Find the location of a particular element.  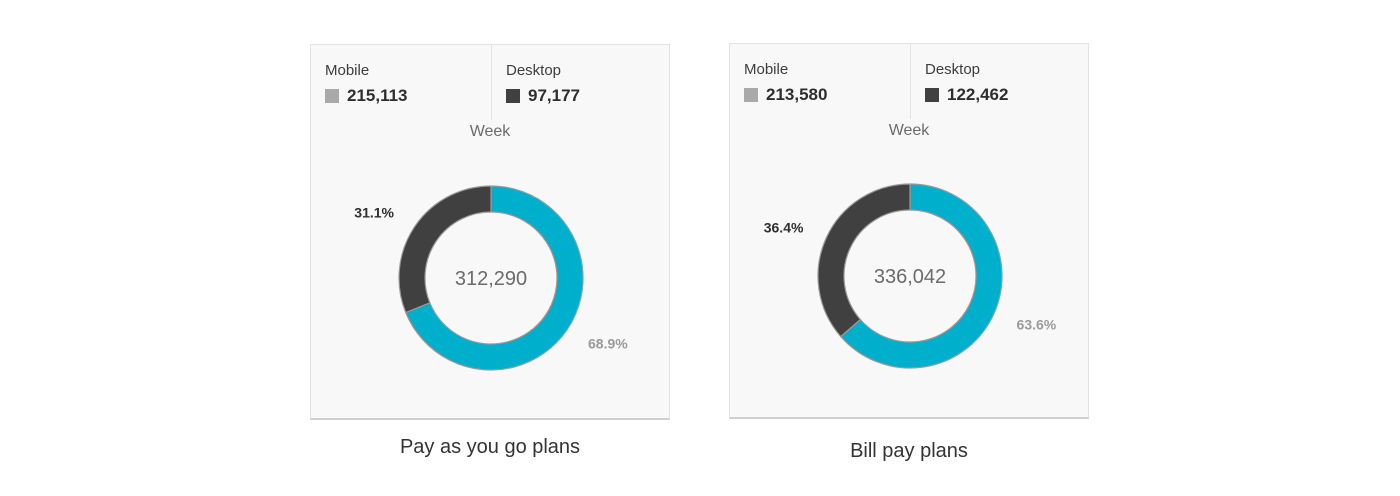

donut-chart: 63.6% 36.4% 336,042 is located at coordinates (910, 276).